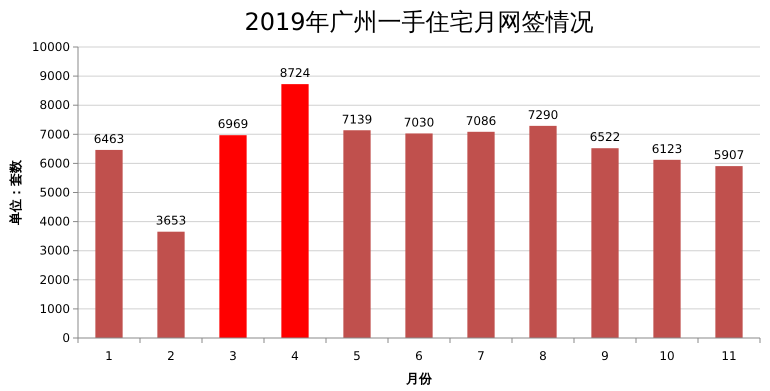 The width and height of the screenshot is (770, 391). Describe the element at coordinates (54, 134) in the screenshot. I see `y-tick-label: 7000` at that location.